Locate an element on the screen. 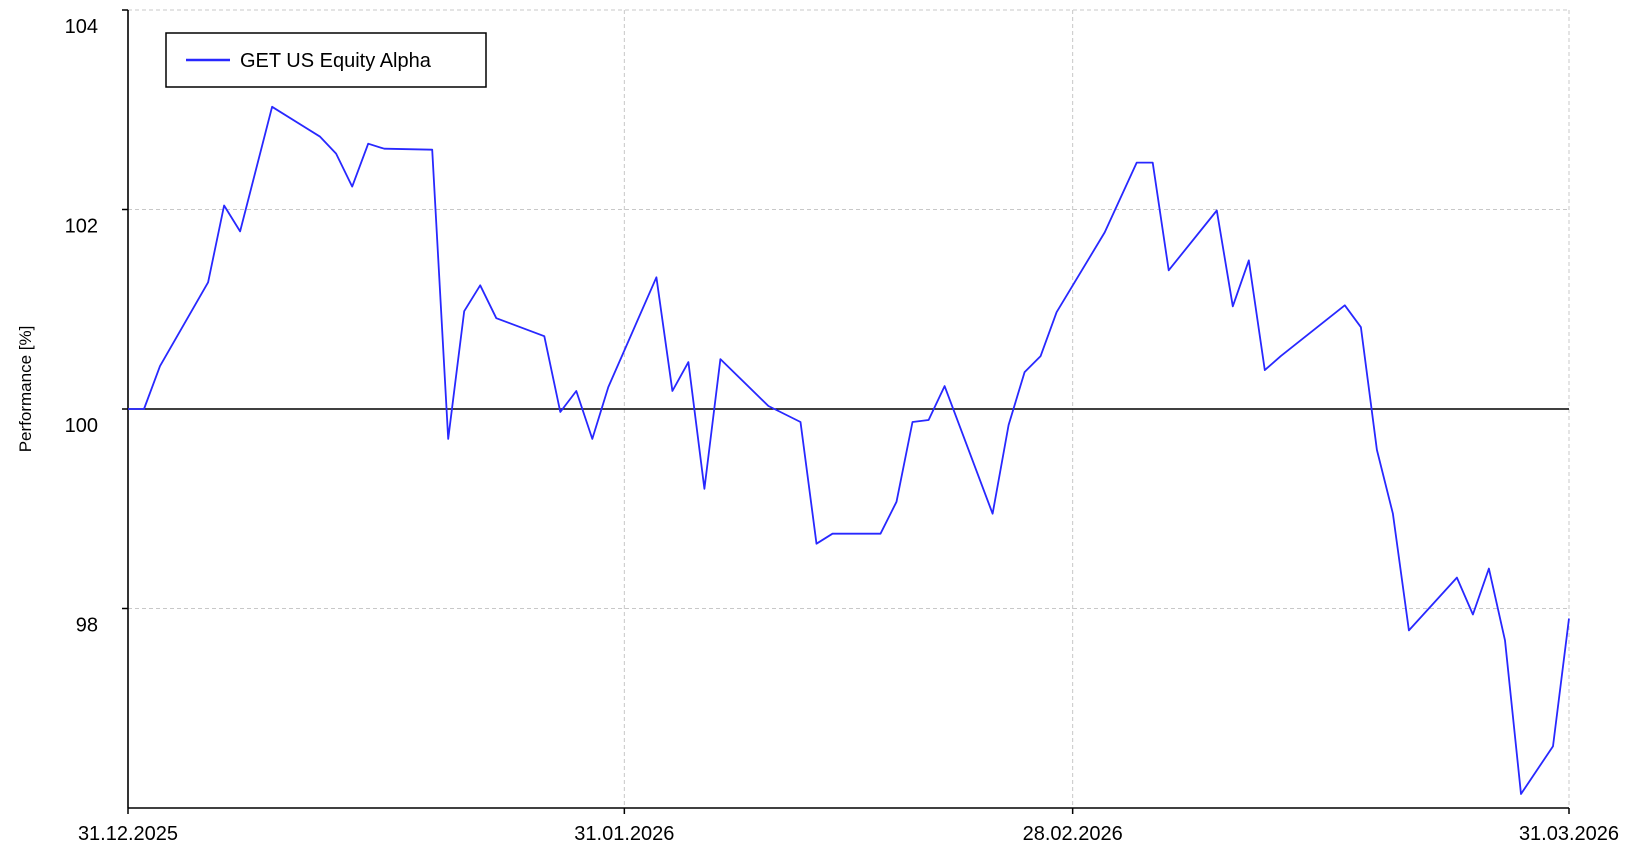  x-tick-label: 31.03.2026 is located at coordinates (1569, 834).